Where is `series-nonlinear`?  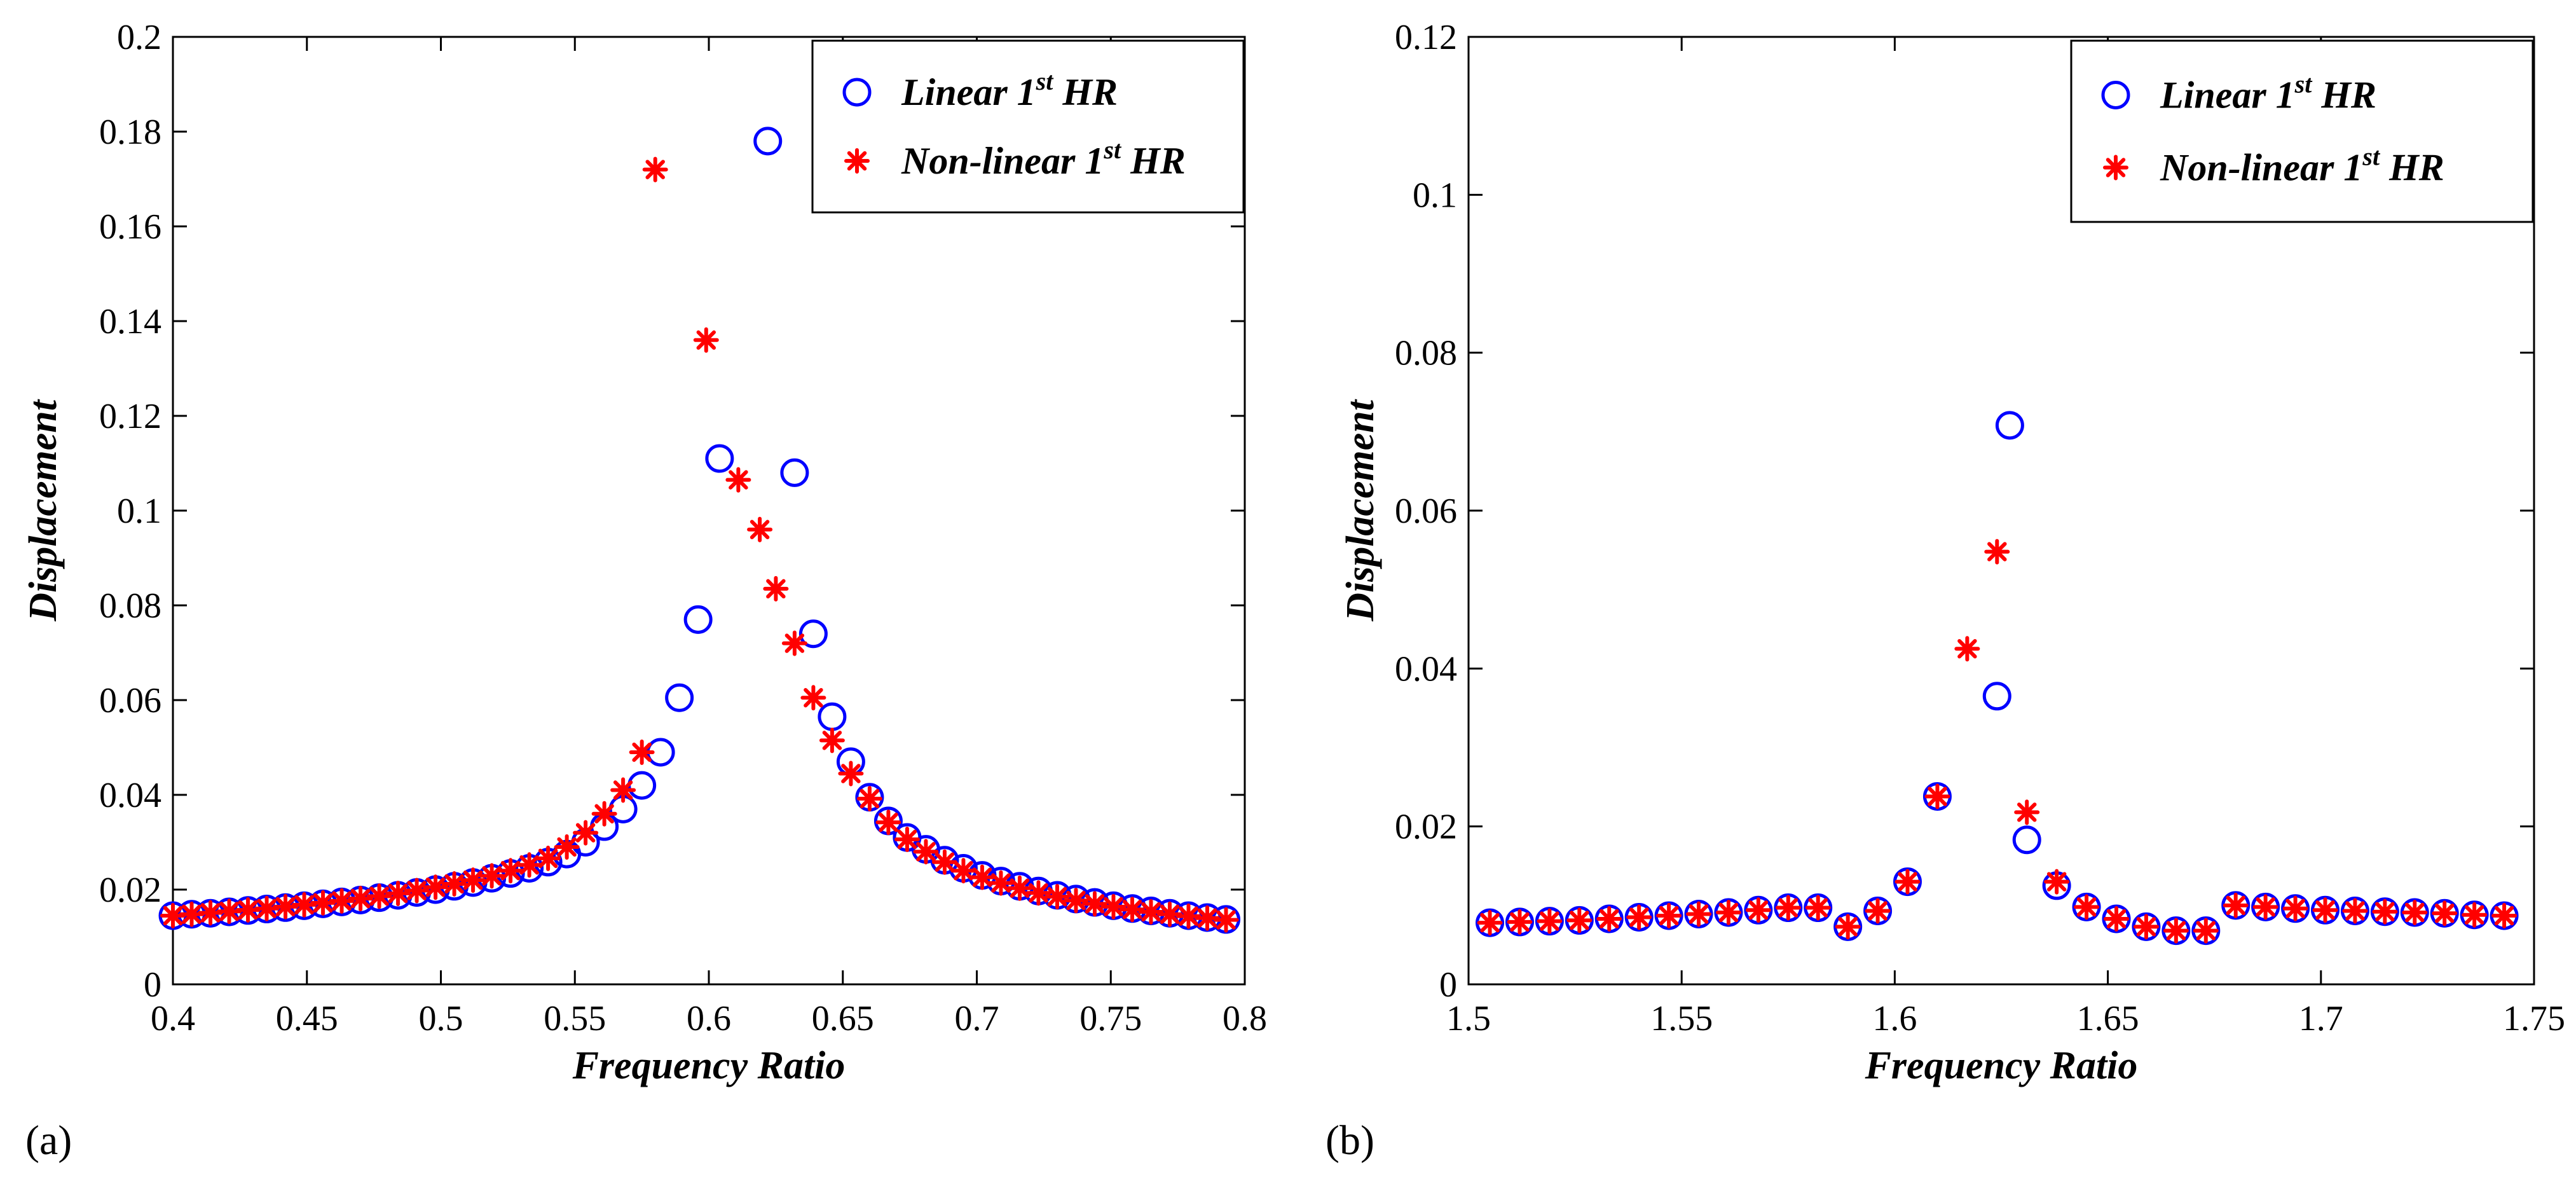 series-nonlinear is located at coordinates (1998, 741).